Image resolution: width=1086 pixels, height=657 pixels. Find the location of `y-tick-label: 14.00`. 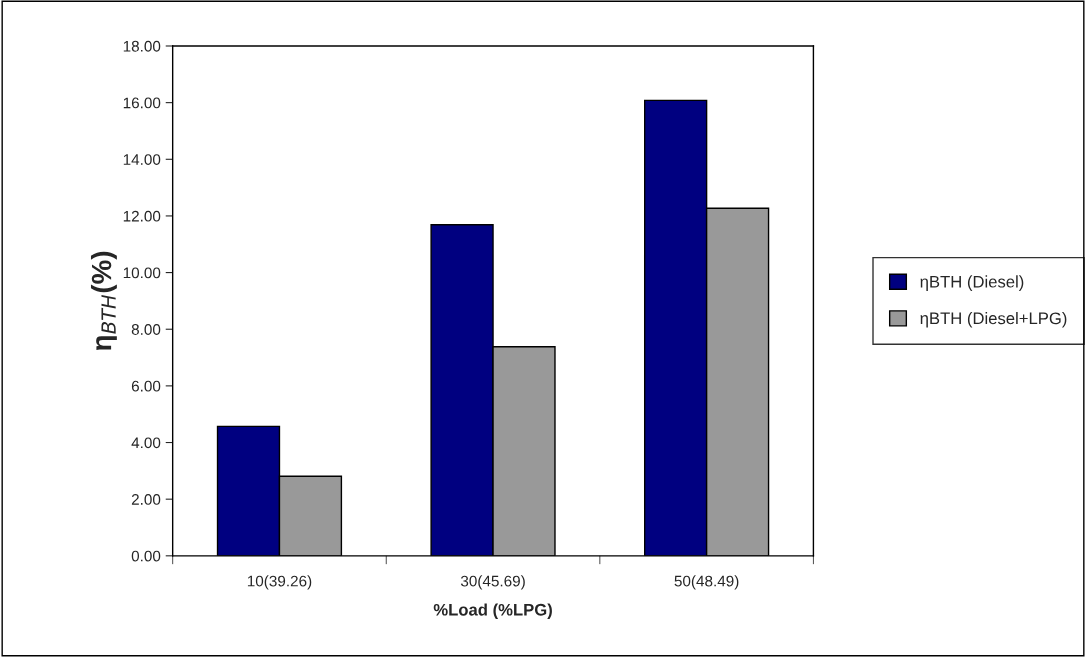

y-tick-label: 14.00 is located at coordinates (142, 159).